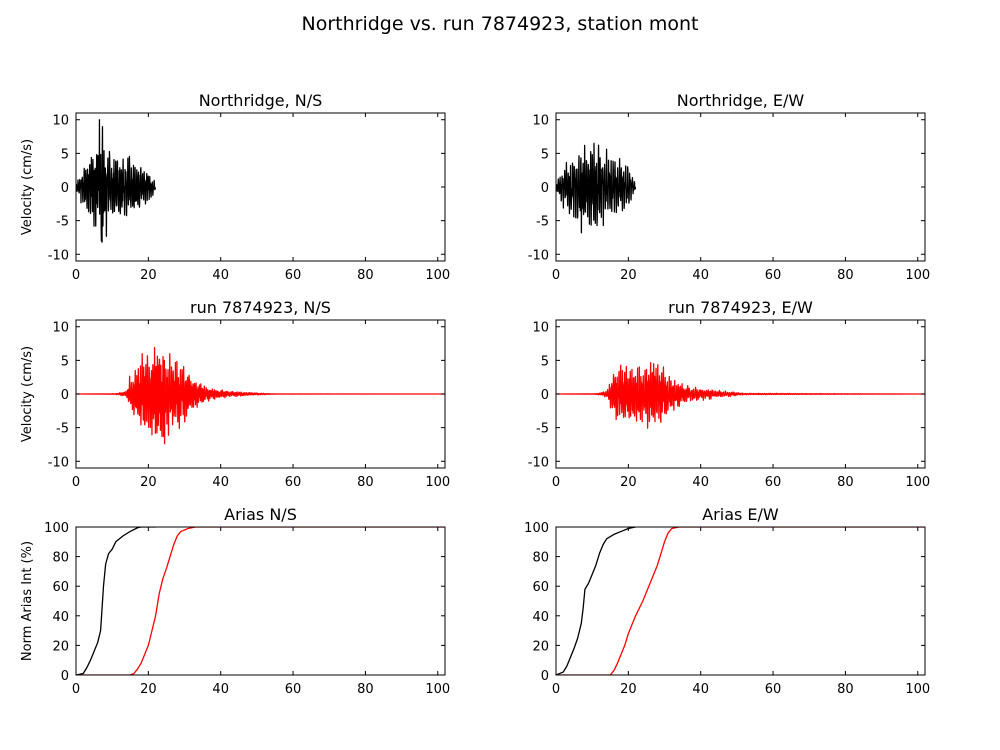  I want to click on chart-title: run 7874923, E/W, so click(740, 307).